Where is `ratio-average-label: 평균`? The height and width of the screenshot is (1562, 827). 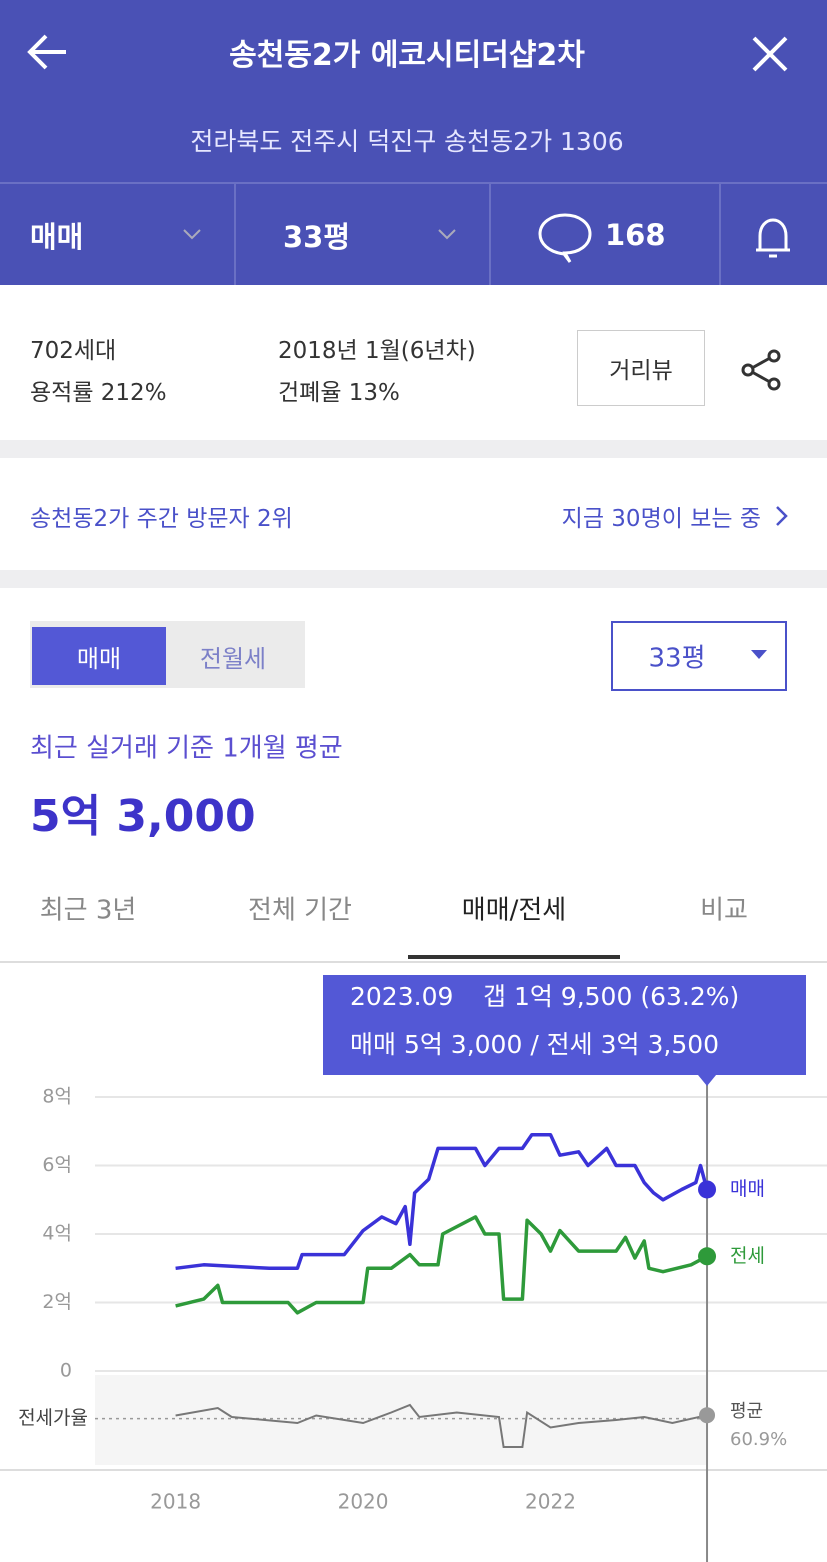
ratio-average-label: 평균 is located at coordinates (746, 1411).